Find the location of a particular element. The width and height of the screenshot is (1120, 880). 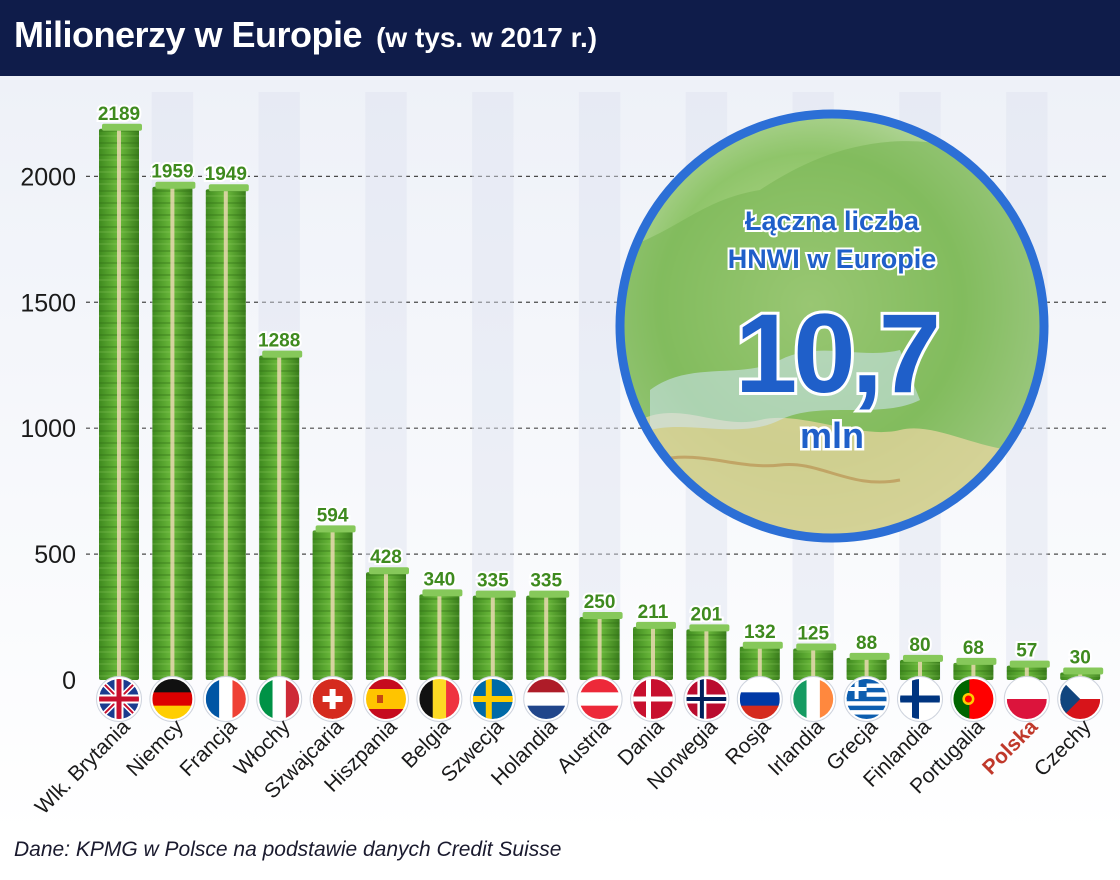

chart-title-text: Milionerzy w Europie is located at coordinates (188, 34).